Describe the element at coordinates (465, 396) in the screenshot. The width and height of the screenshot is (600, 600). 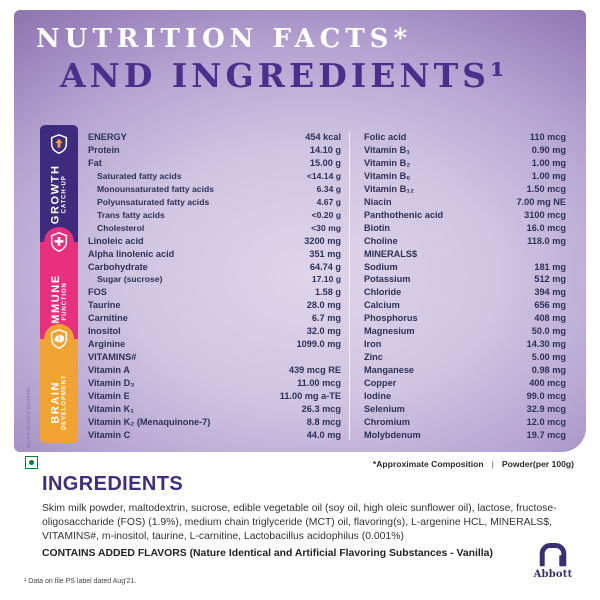
I see `table-row: Iodine 99.0 mcg` at that location.